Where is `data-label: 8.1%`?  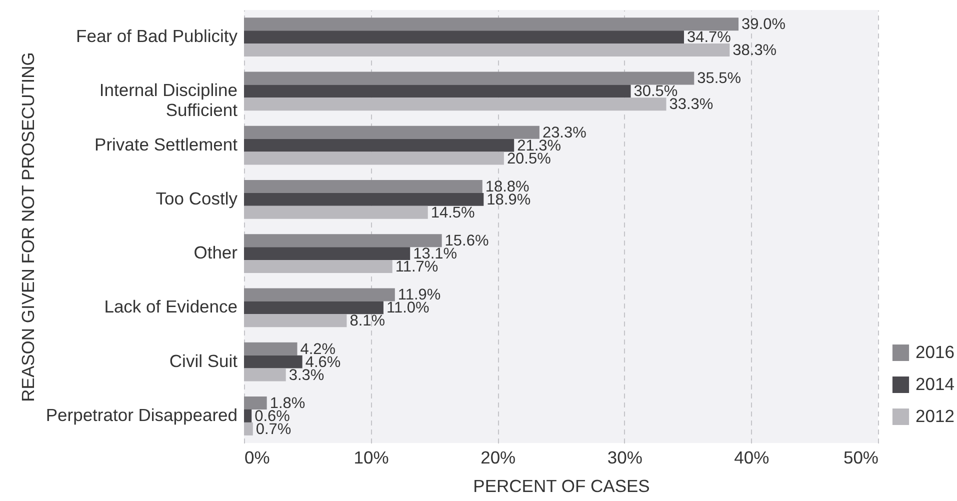
data-label: 8.1% is located at coordinates (368, 321).